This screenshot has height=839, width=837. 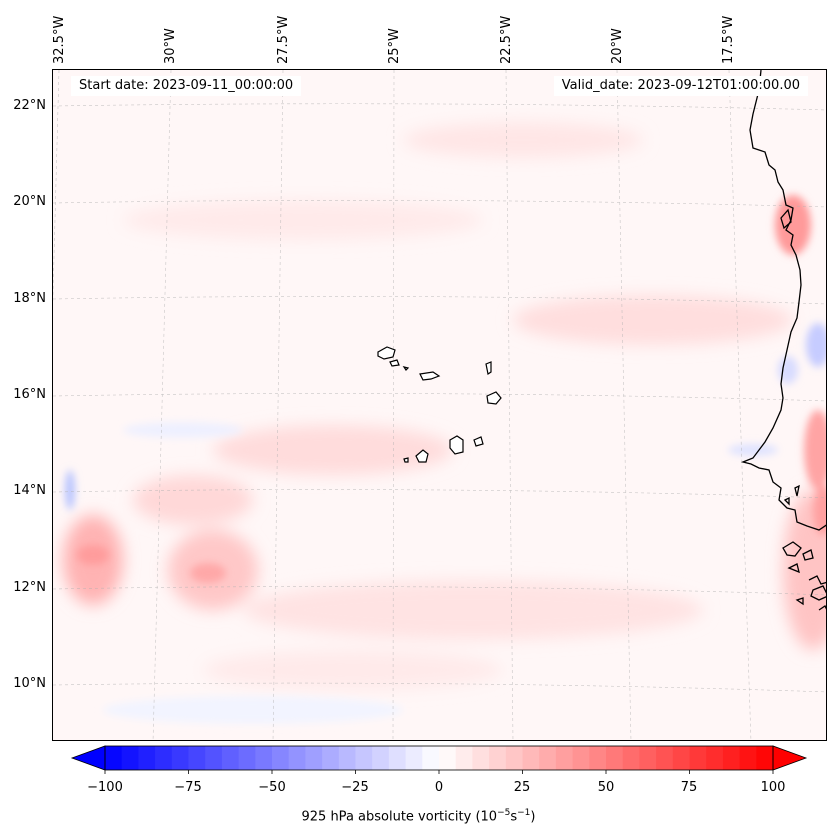 I want to click on colorbar-segments, so click(x=439, y=758).